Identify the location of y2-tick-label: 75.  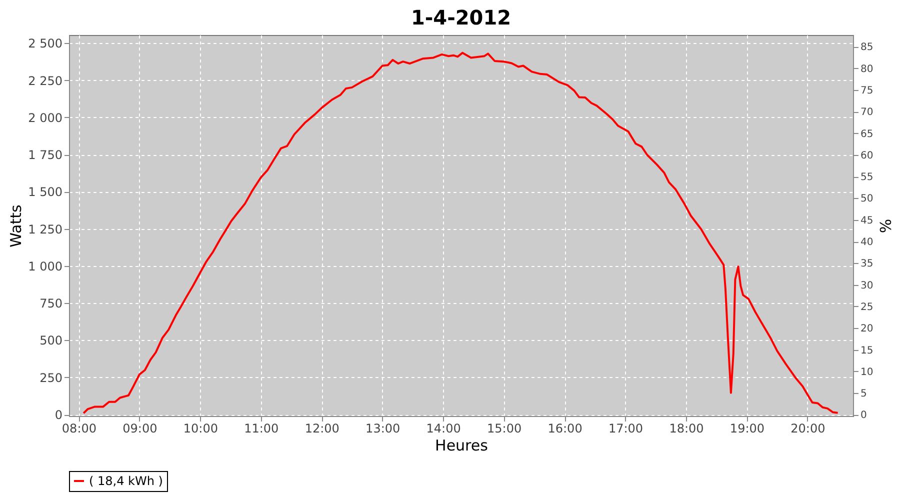
(867, 90).